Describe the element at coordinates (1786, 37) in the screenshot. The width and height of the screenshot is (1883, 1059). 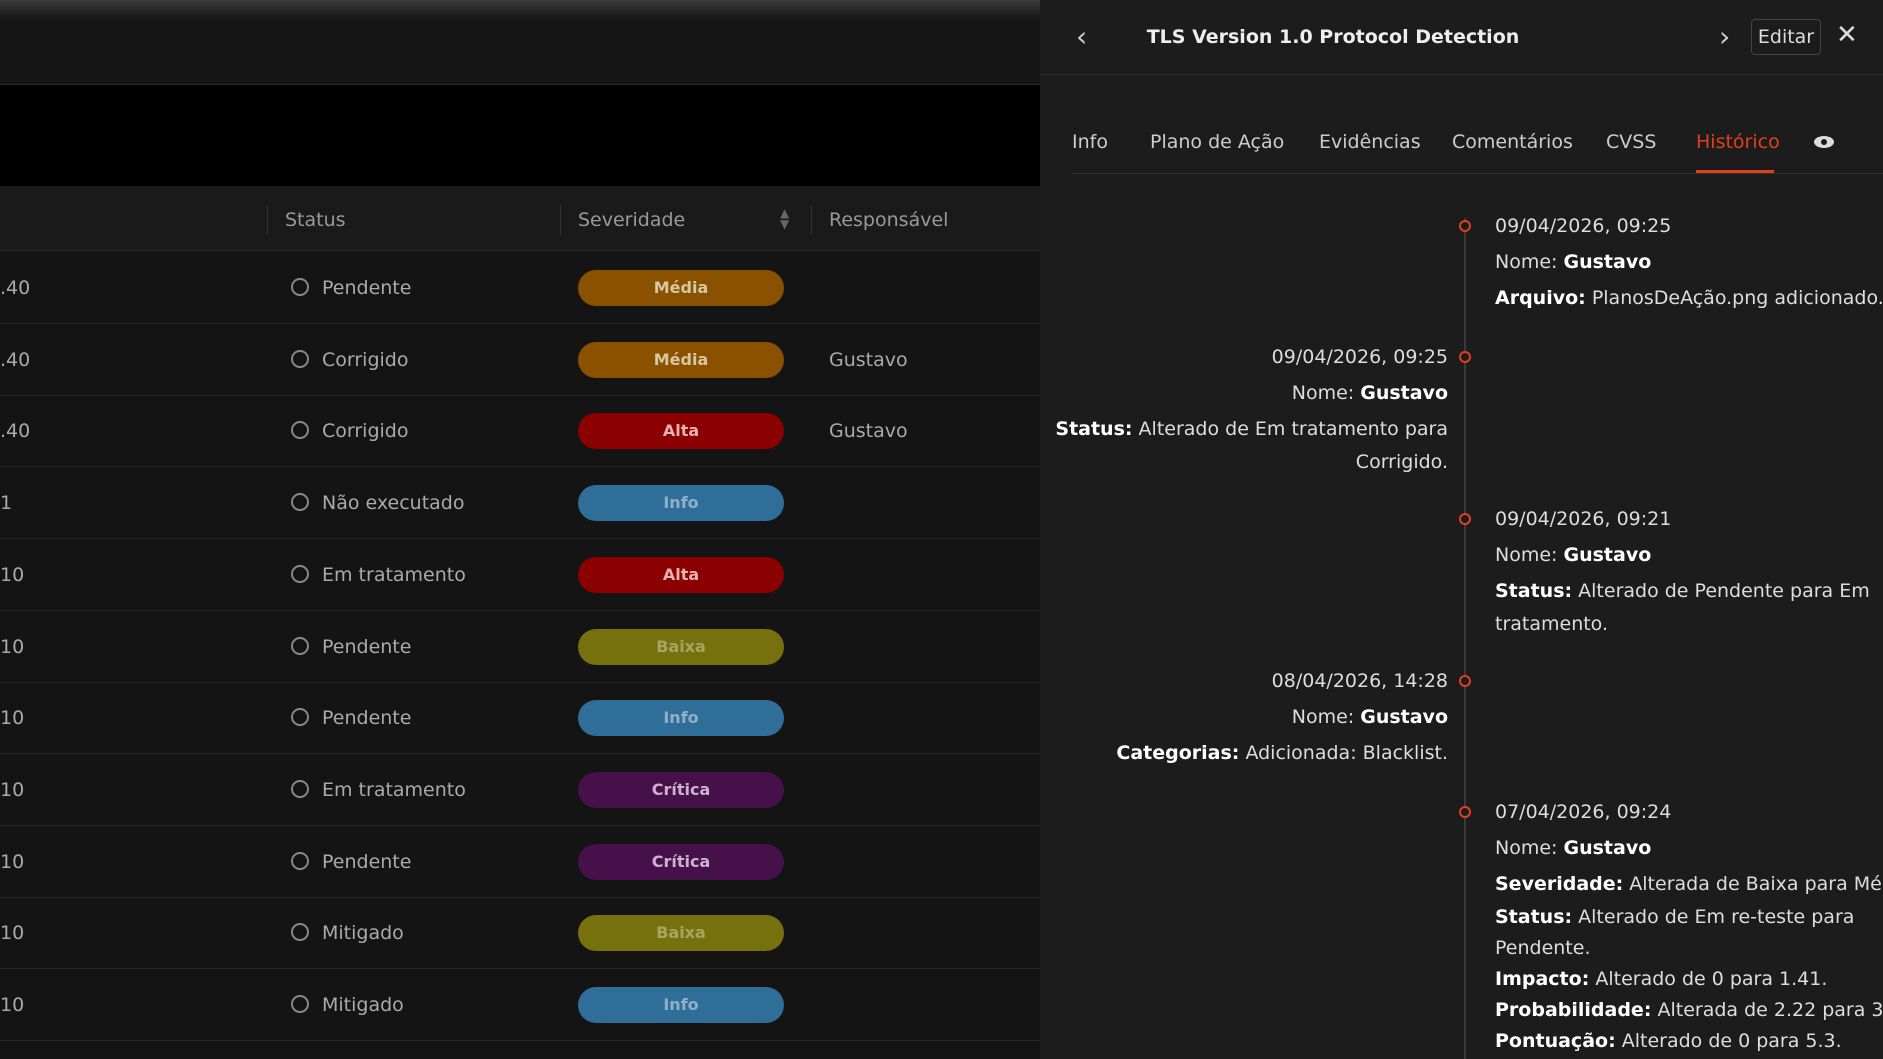
I see `edit-button: Editar` at that location.